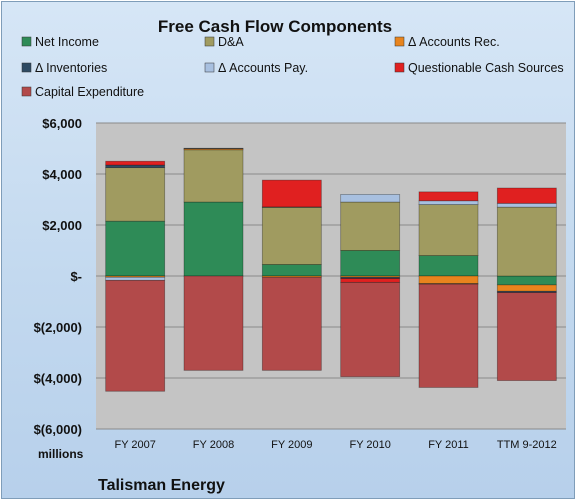  Describe the element at coordinates (370, 329) in the screenshot. I see `bar-capital-expenditure-fy-2010` at that location.